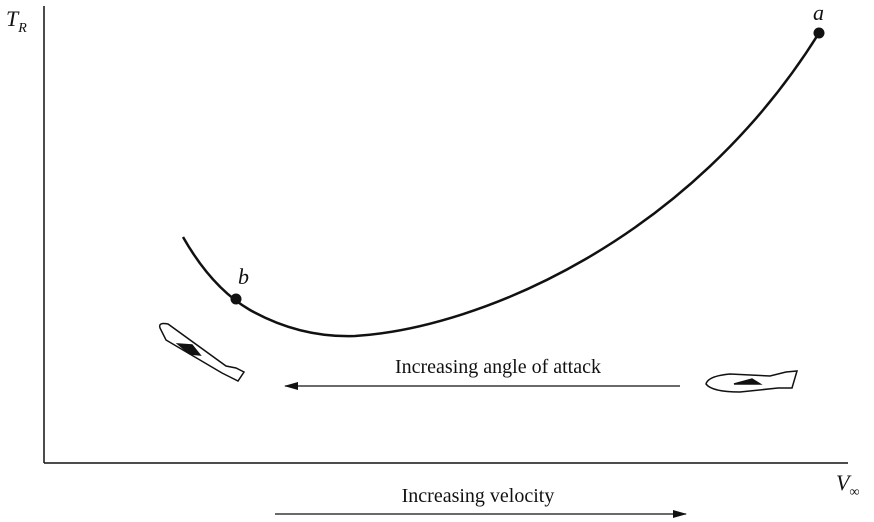 The image size is (874, 522). I want to click on annotation: Increasing angle of attack, so click(498, 367).